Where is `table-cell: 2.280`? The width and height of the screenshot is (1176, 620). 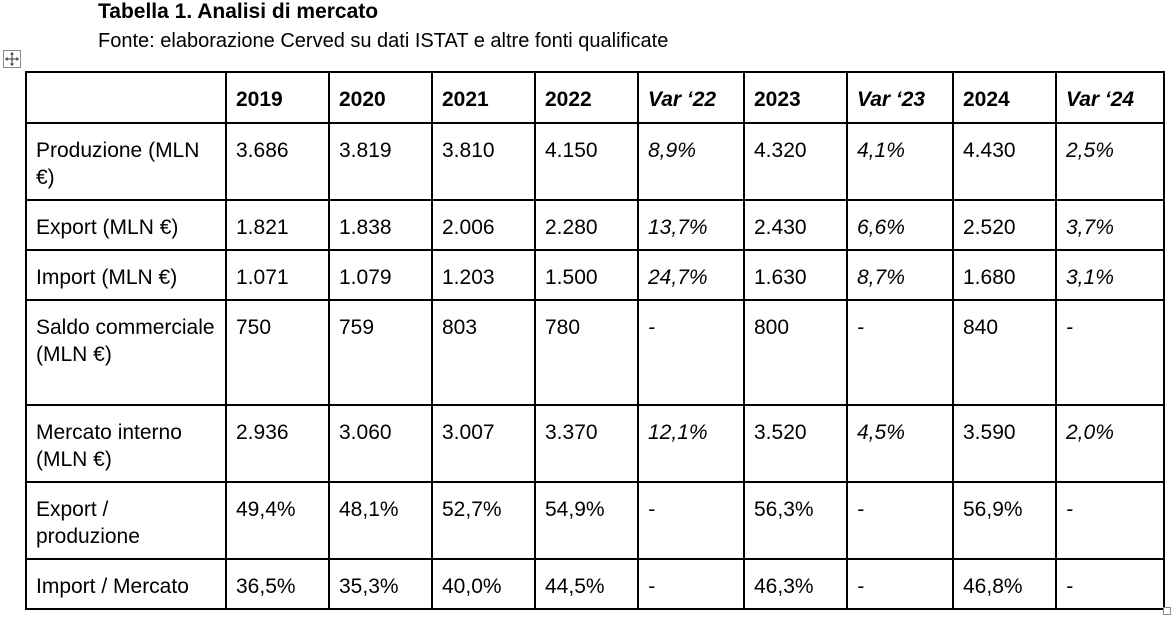 table-cell: 2.280 is located at coordinates (586, 225).